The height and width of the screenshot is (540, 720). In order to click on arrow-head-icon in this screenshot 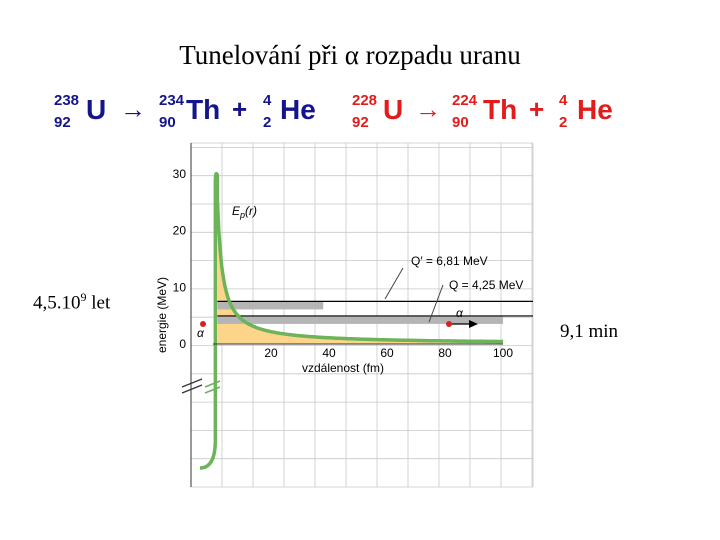, I will do `click(473, 324)`.